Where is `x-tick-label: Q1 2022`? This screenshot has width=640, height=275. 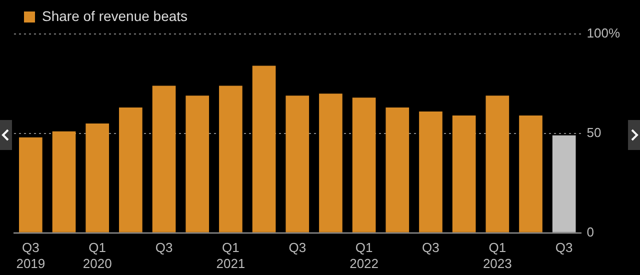 x-tick-label: Q1 2022 is located at coordinates (364, 255).